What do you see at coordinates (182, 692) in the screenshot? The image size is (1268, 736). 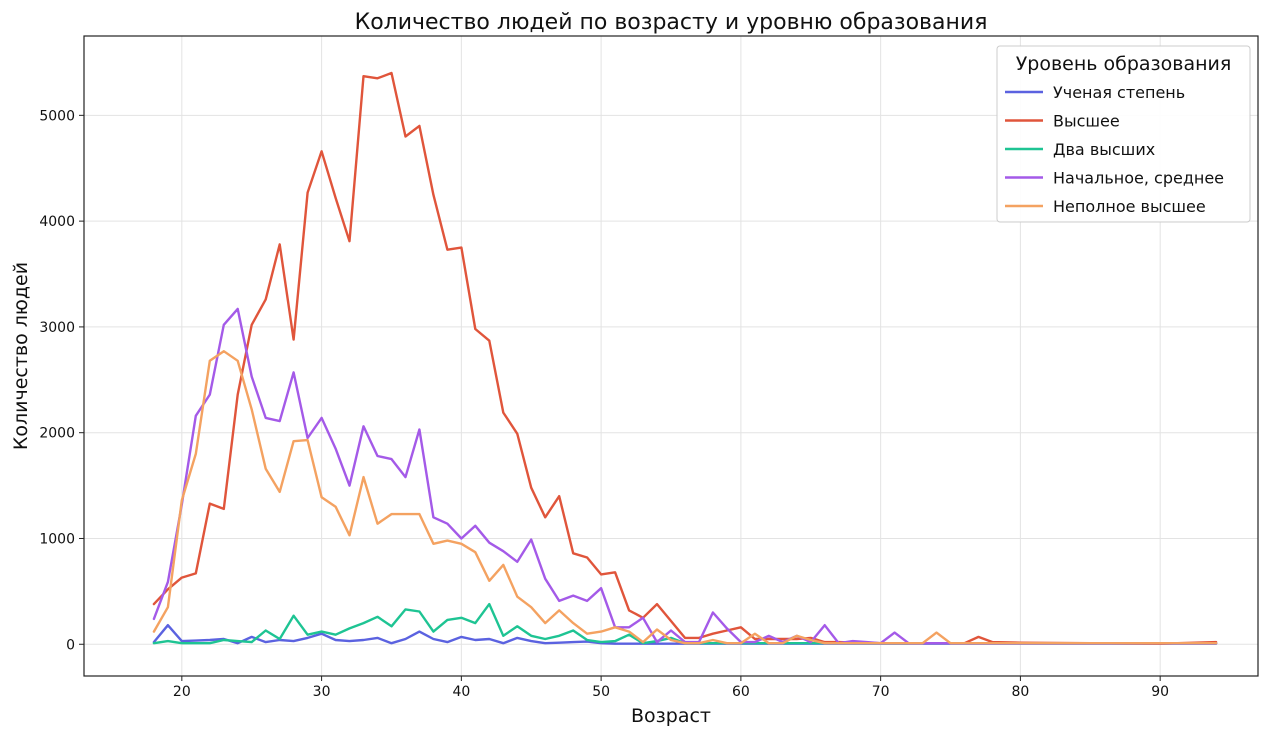 I see `x-tick-label: 20` at bounding box center [182, 692].